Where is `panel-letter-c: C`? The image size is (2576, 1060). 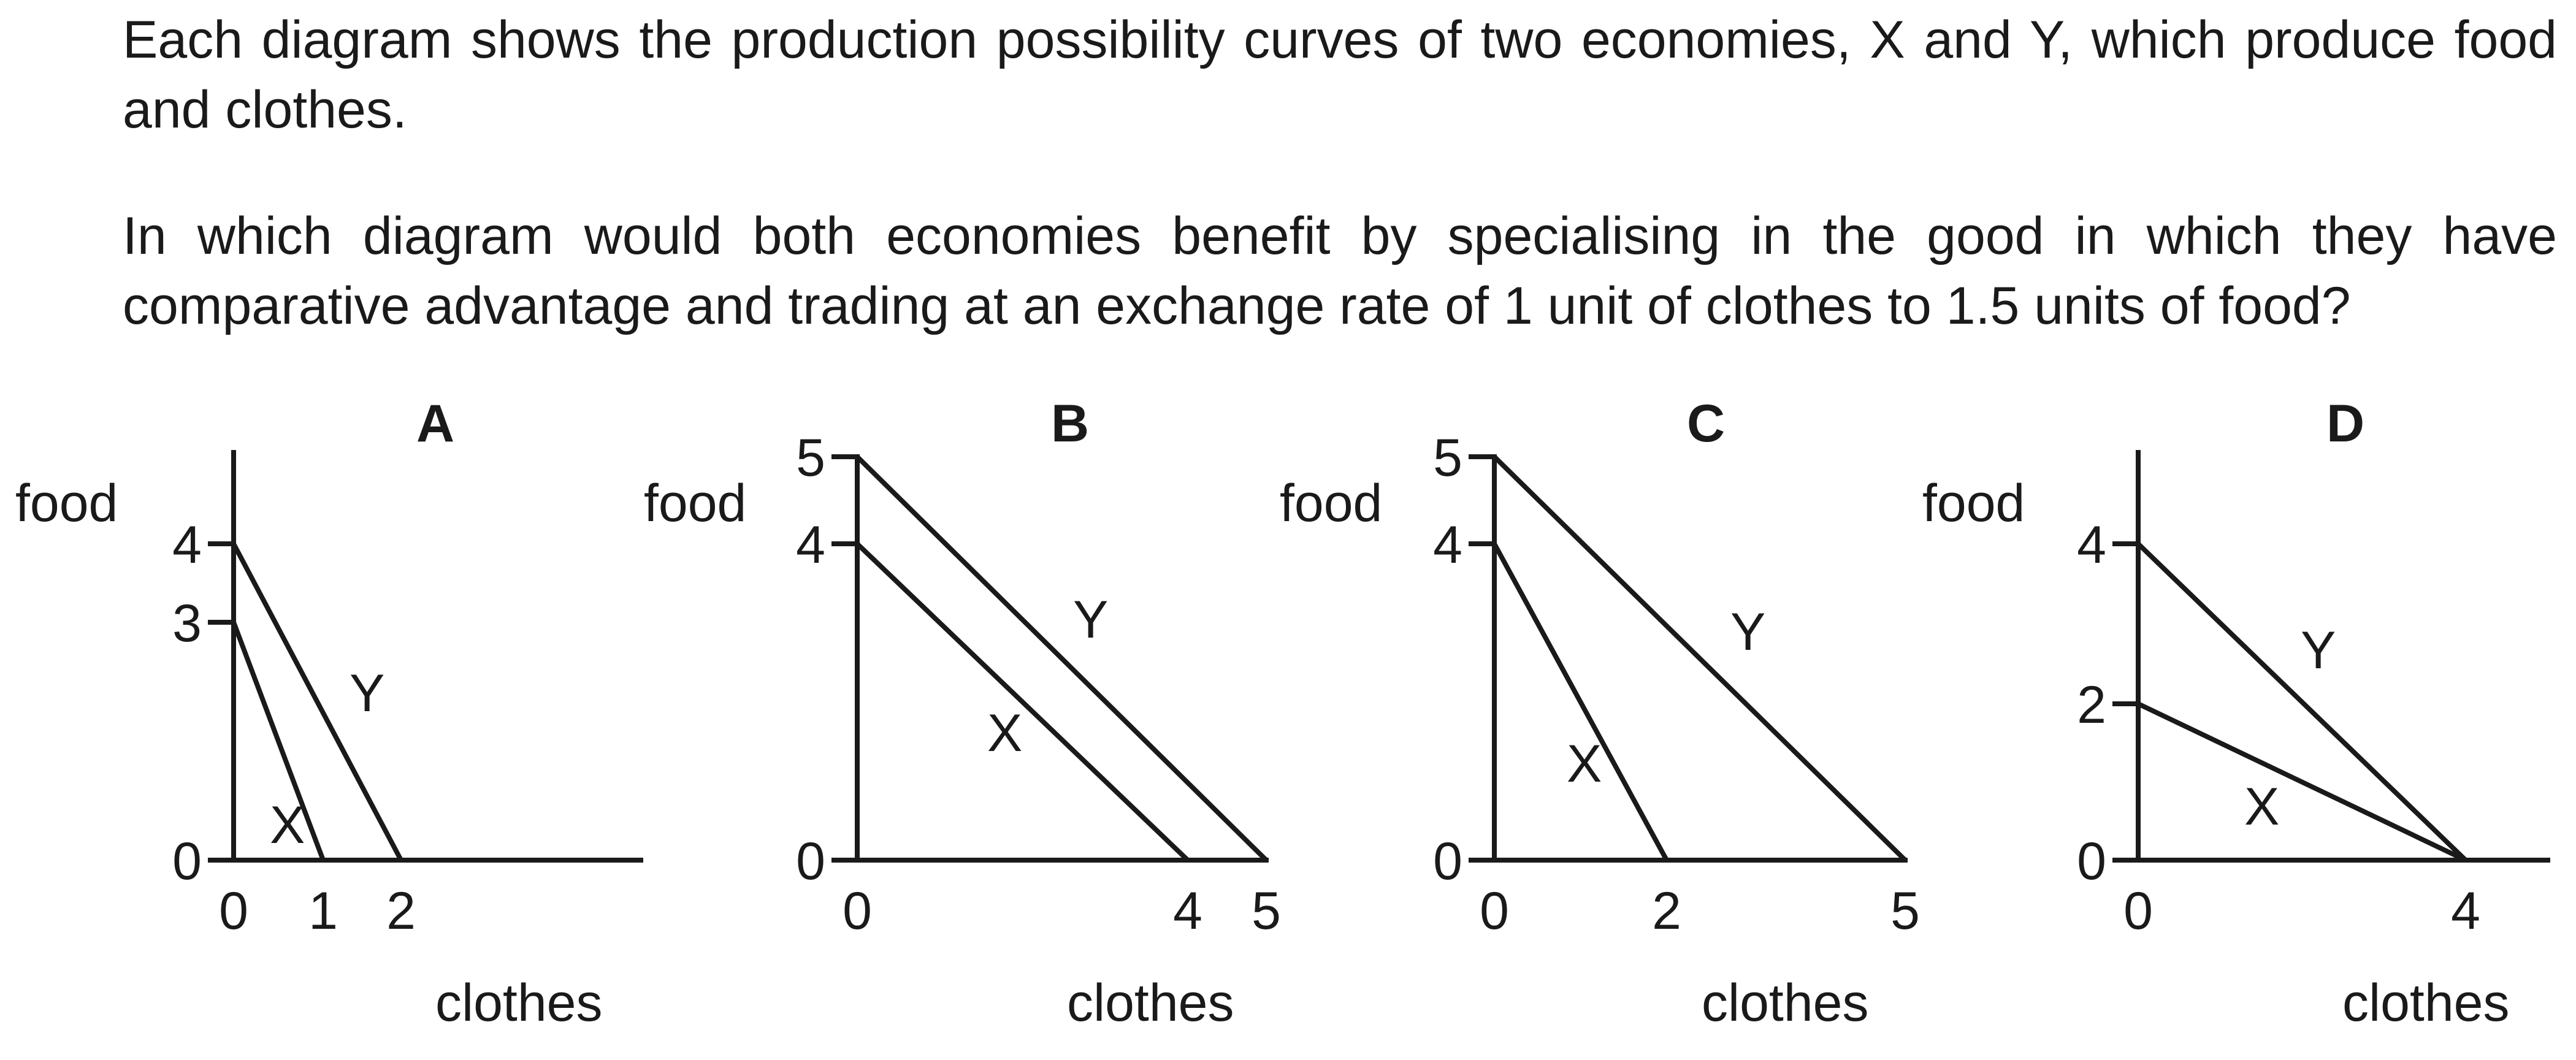
panel-letter-c: C is located at coordinates (1706, 423).